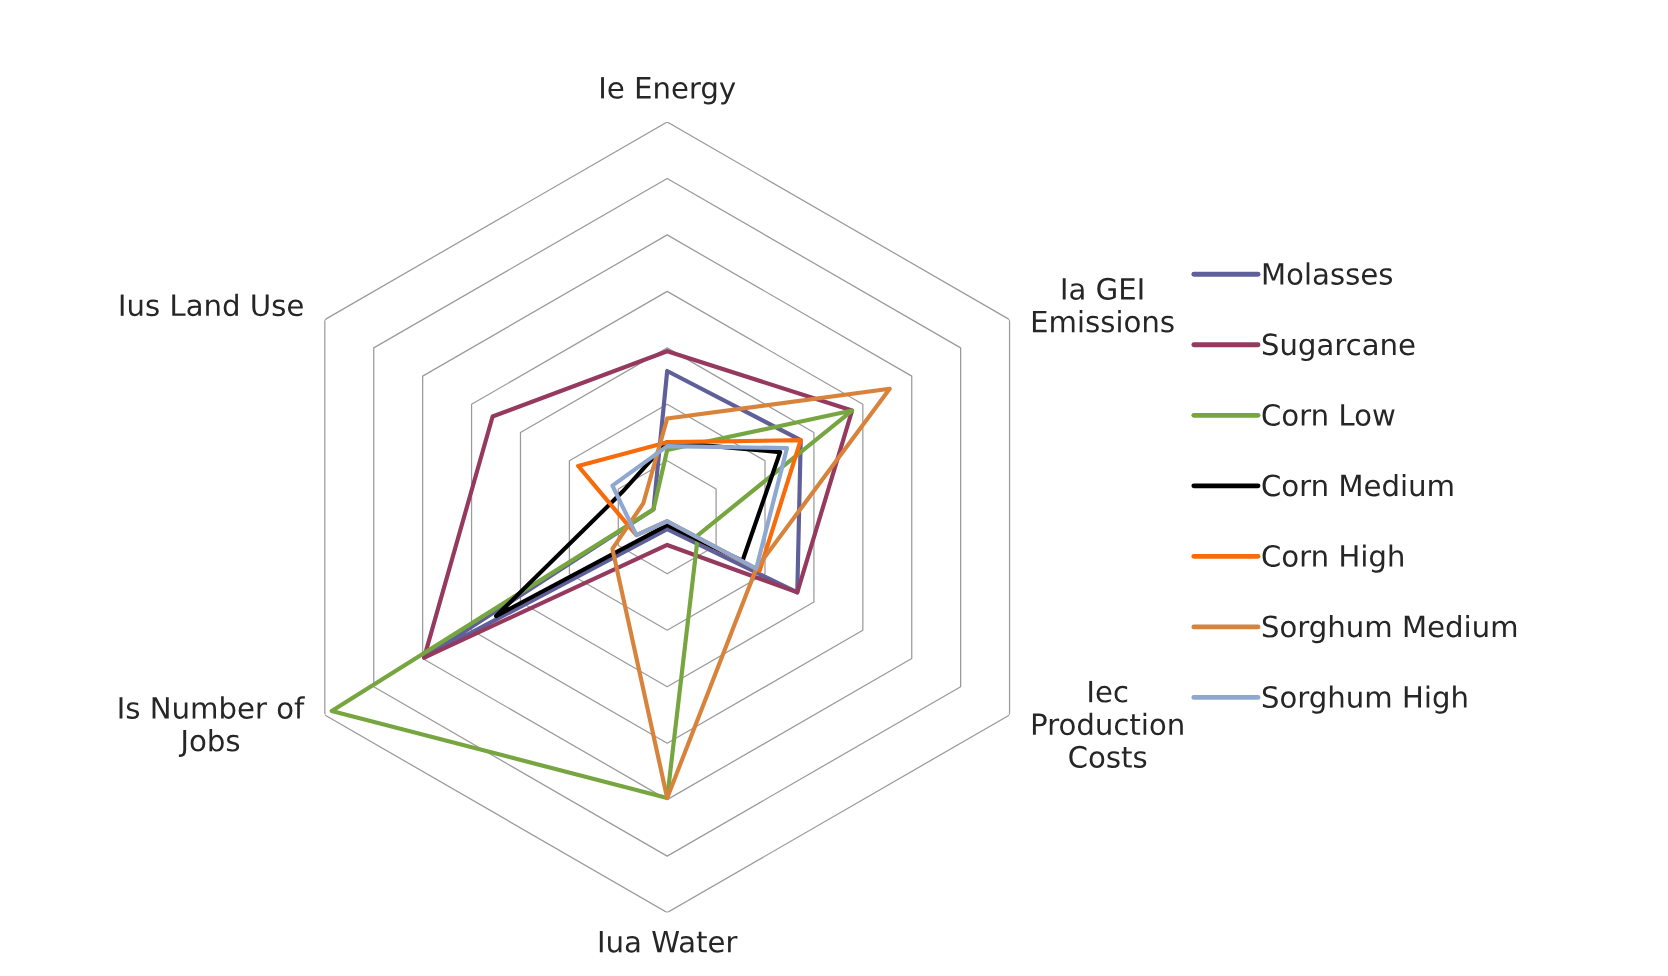 The height and width of the screenshot is (976, 1668). Describe the element at coordinates (668, 942) in the screenshot. I see `spoke-label: Iua Water` at that location.